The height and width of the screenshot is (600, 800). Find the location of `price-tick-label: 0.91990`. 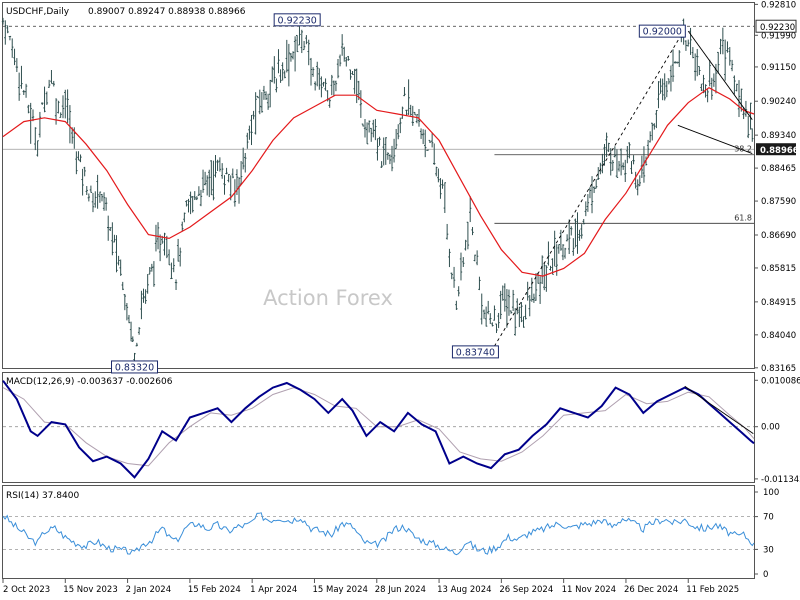

price-tick-label: 0.91990 is located at coordinates (778, 36).